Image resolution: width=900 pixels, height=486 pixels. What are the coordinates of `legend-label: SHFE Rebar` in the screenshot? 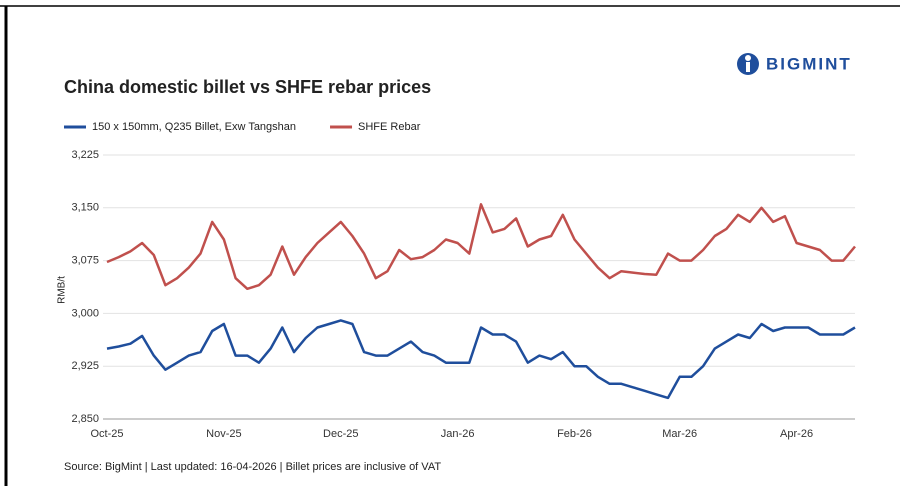 It's located at (389, 127).